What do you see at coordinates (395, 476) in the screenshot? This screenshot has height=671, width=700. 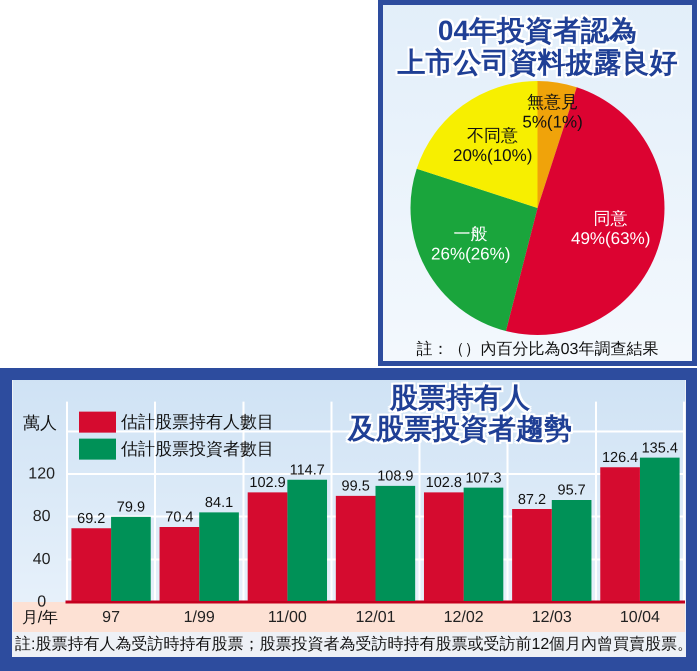 I see `data-label: 108.9` at bounding box center [395, 476].